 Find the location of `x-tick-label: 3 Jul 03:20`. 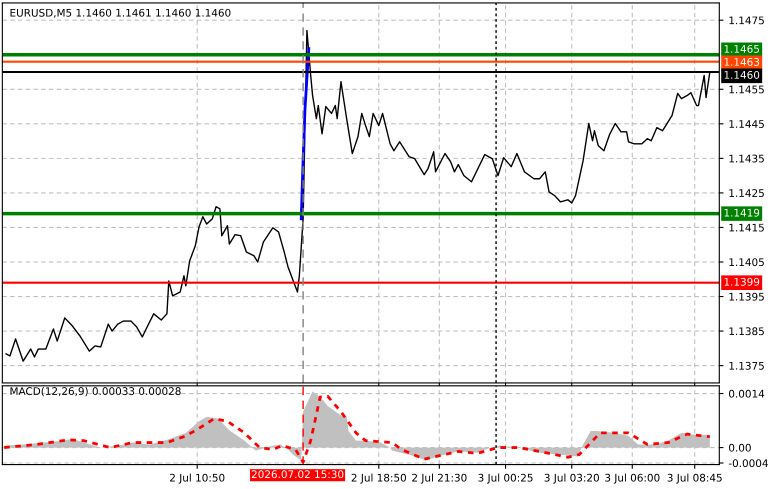

x-tick-label: 3 Jul 03:20 is located at coordinates (571, 479).